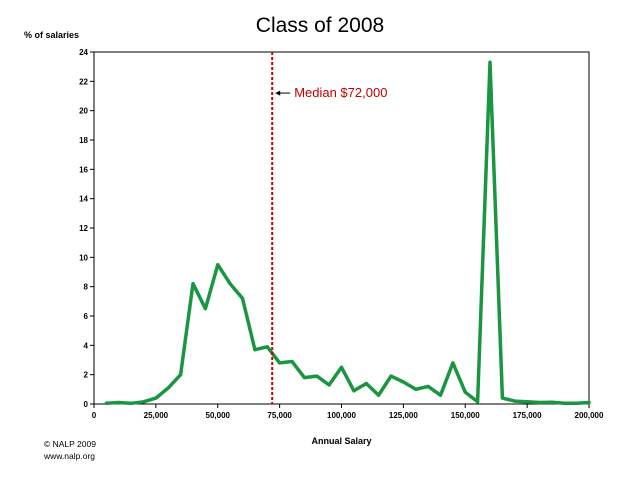 The width and height of the screenshot is (640, 480). Describe the element at coordinates (86, 316) in the screenshot. I see `y-tick-label: 6` at that location.